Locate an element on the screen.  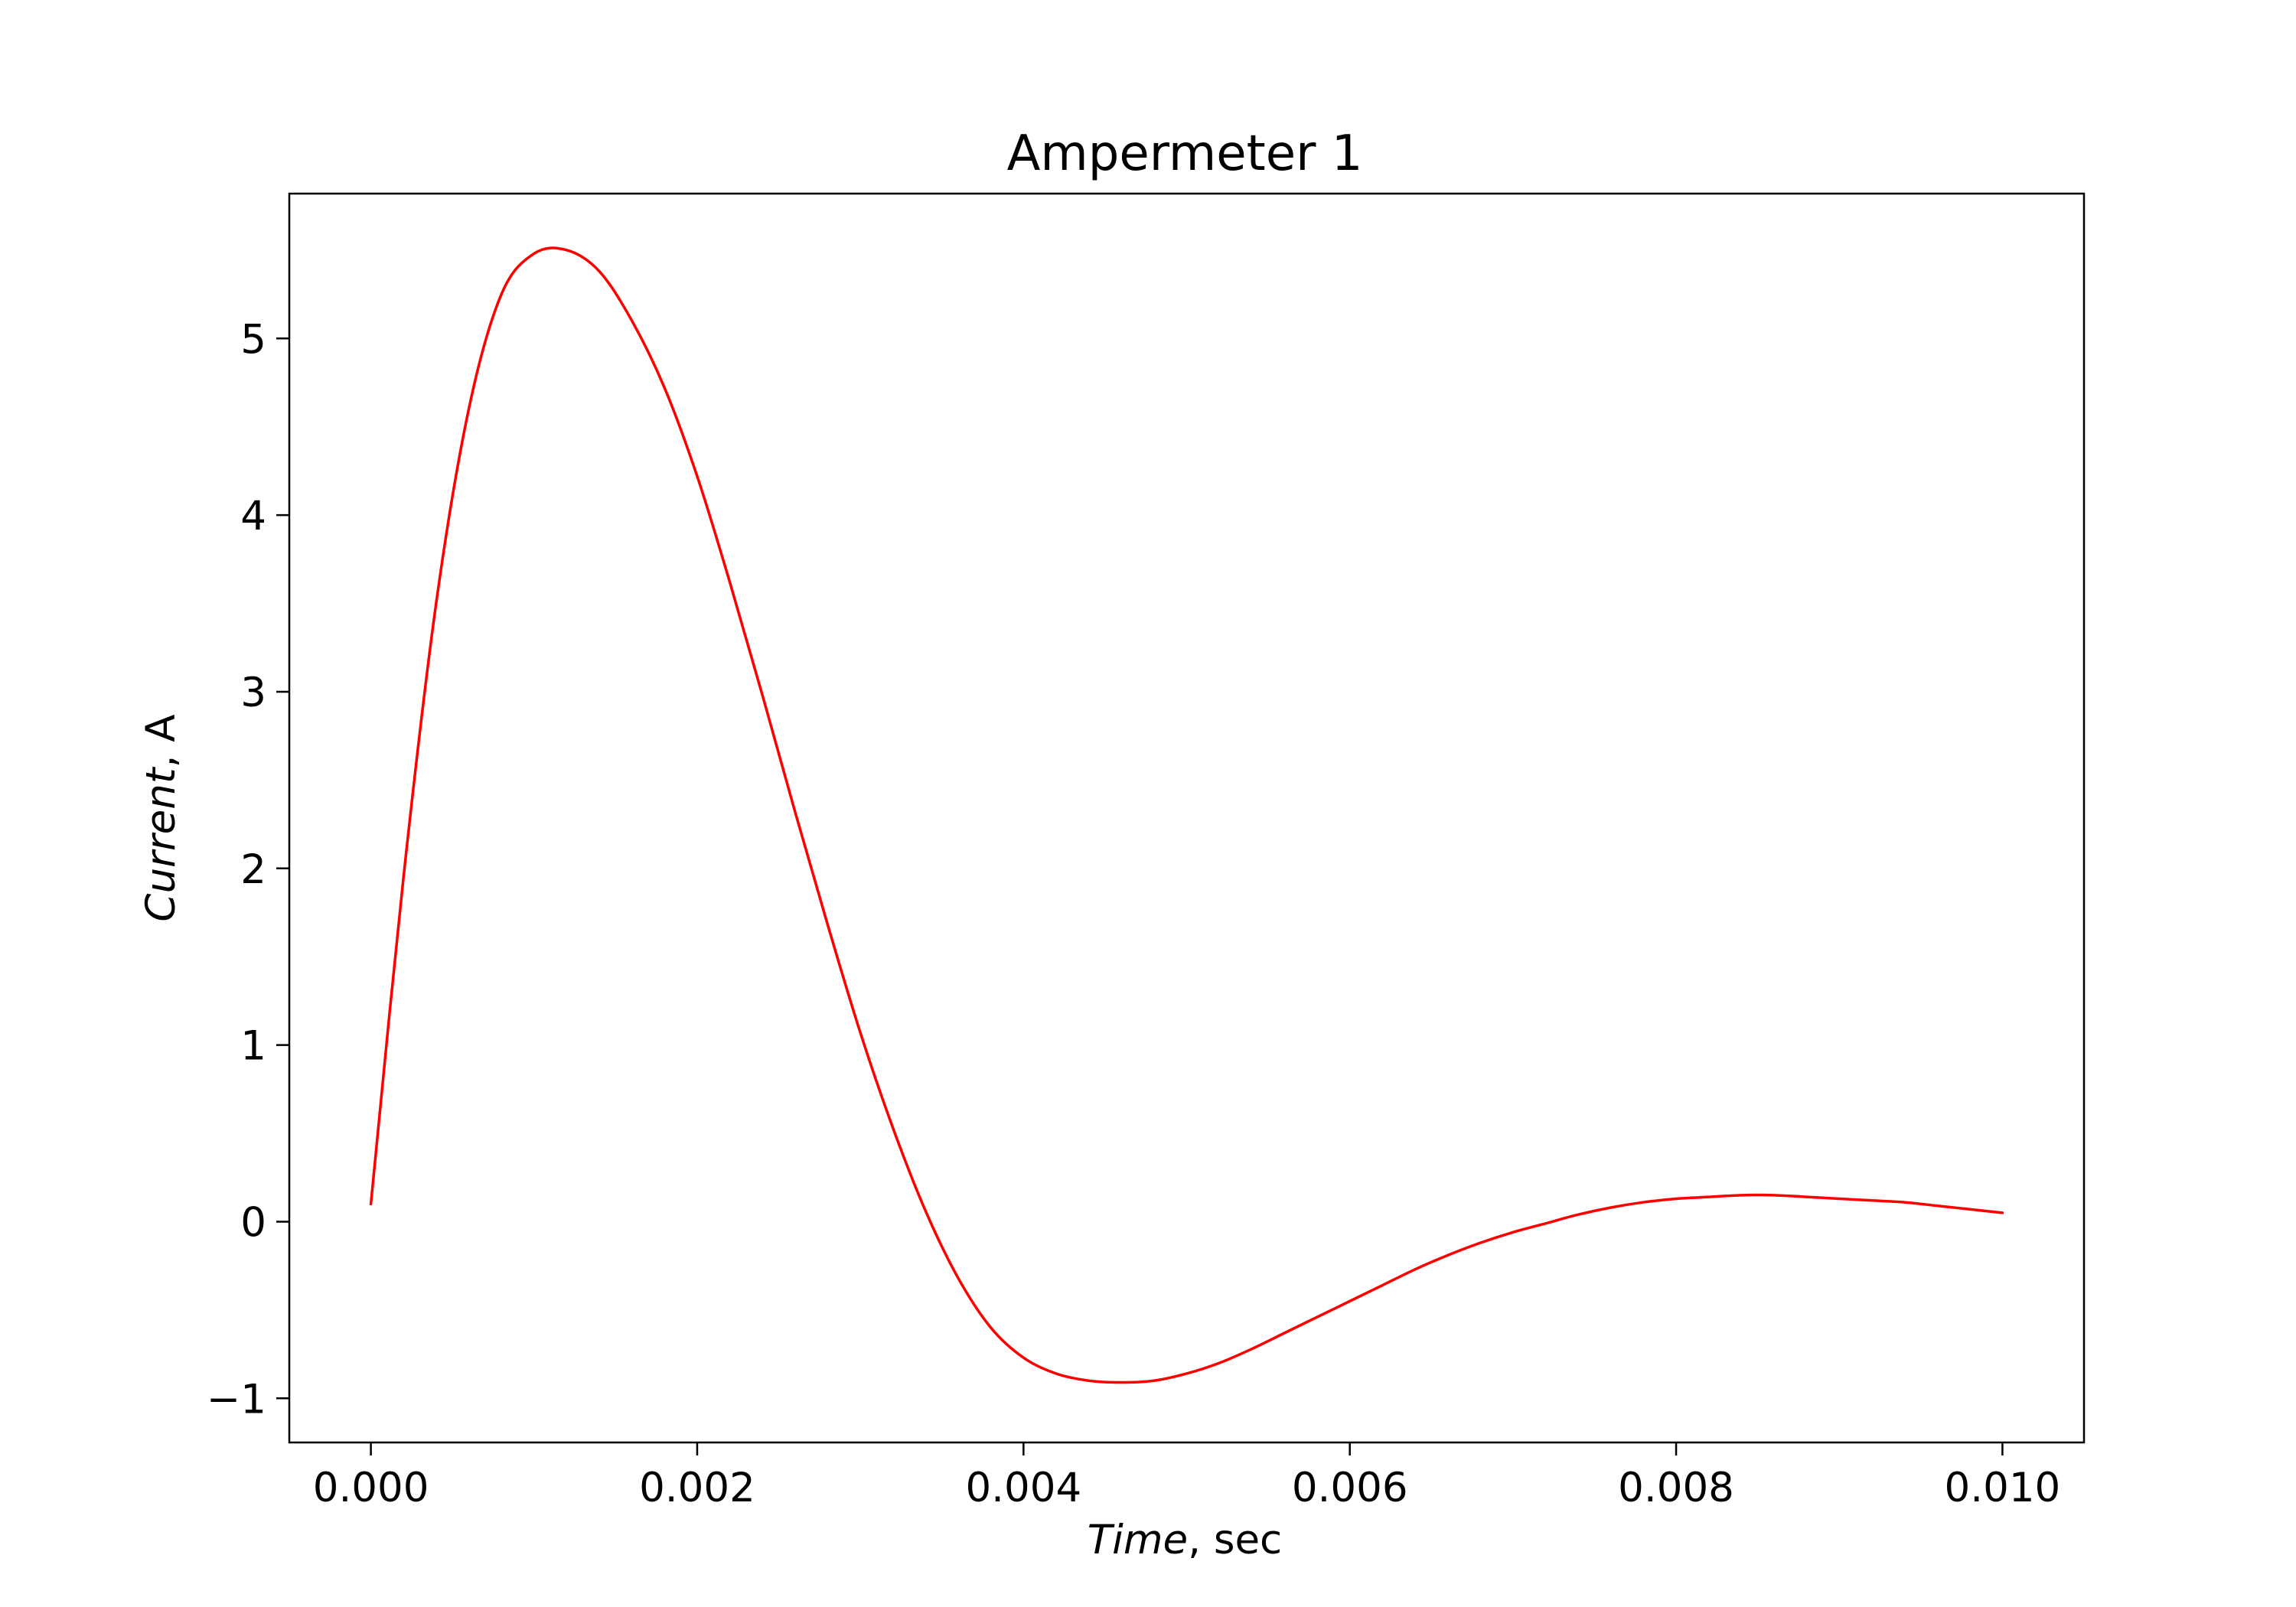
x-axis-label-italic: Time is located at coordinates (1138, 1540).